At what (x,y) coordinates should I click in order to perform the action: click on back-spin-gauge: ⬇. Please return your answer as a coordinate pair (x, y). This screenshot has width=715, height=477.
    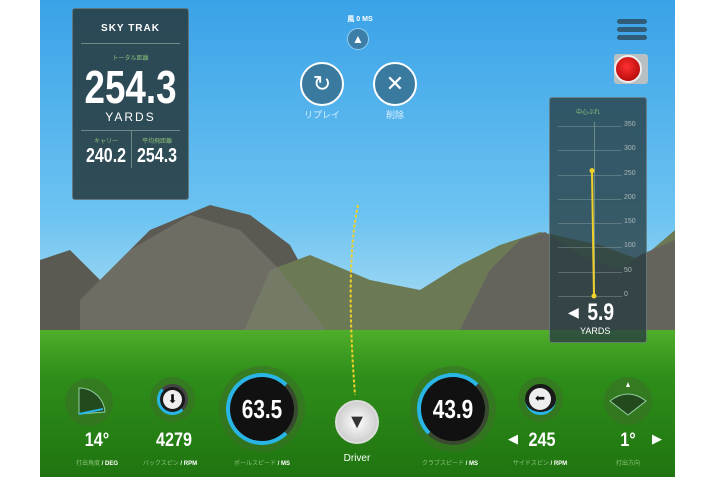
    Looking at the image, I should click on (172, 399).